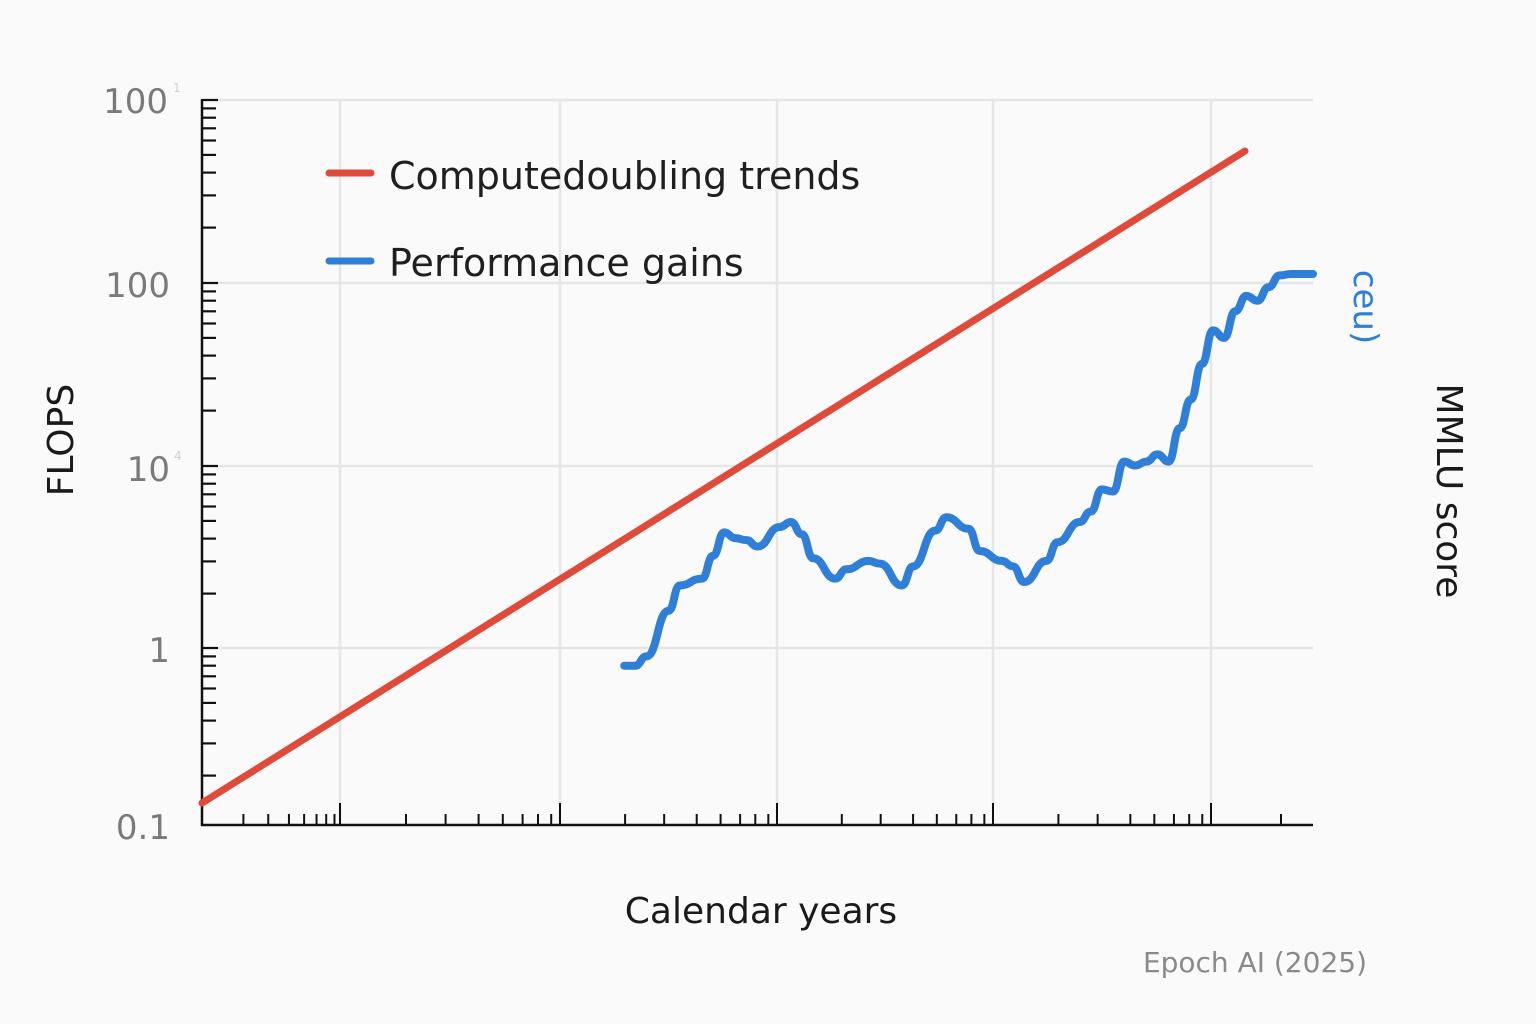 Image resolution: width=1536 pixels, height=1024 pixels. What do you see at coordinates (159, 651) in the screenshot?
I see `y-tick-label: 1` at bounding box center [159, 651].